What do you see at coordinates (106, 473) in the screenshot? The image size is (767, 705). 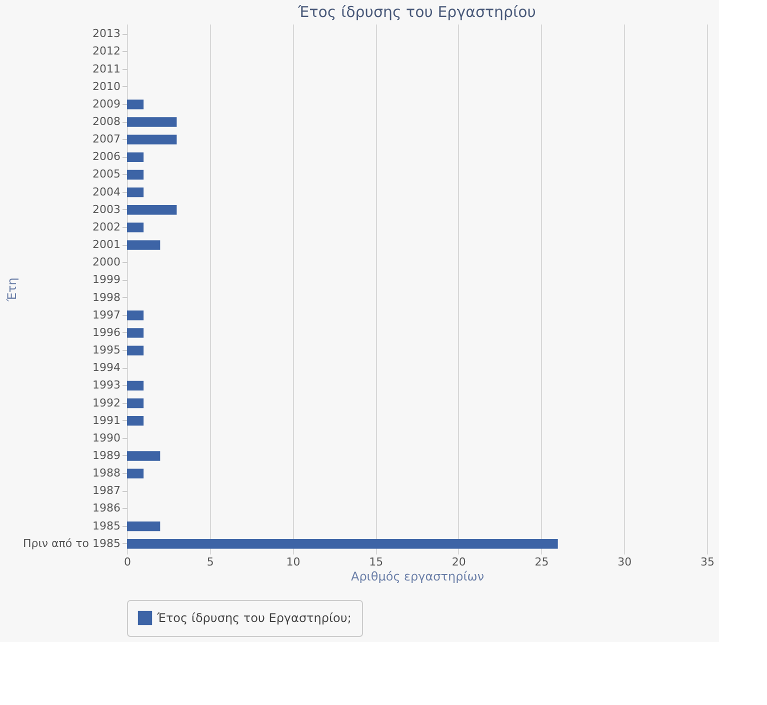 I see `y-tick-label: 1988` at bounding box center [106, 473].